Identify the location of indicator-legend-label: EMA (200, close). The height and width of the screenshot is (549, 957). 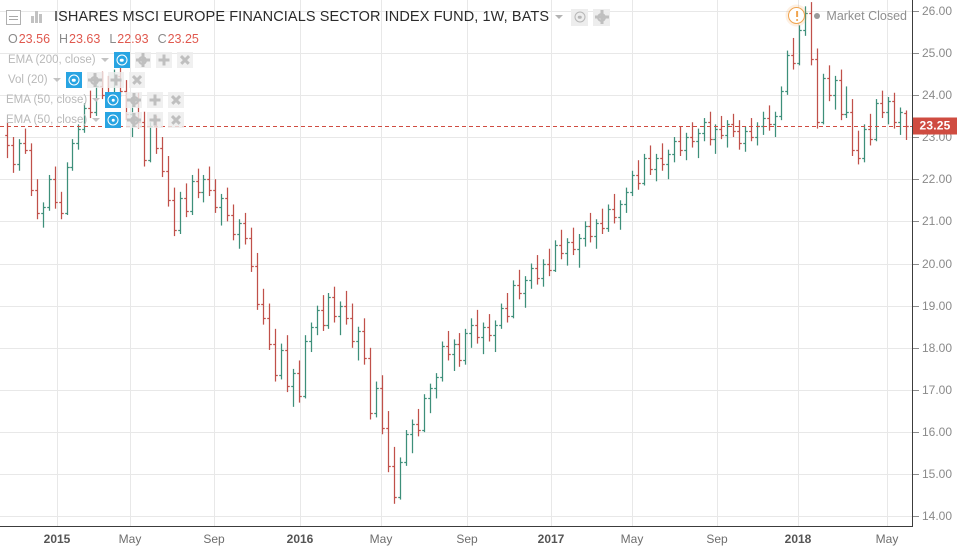
(52, 60).